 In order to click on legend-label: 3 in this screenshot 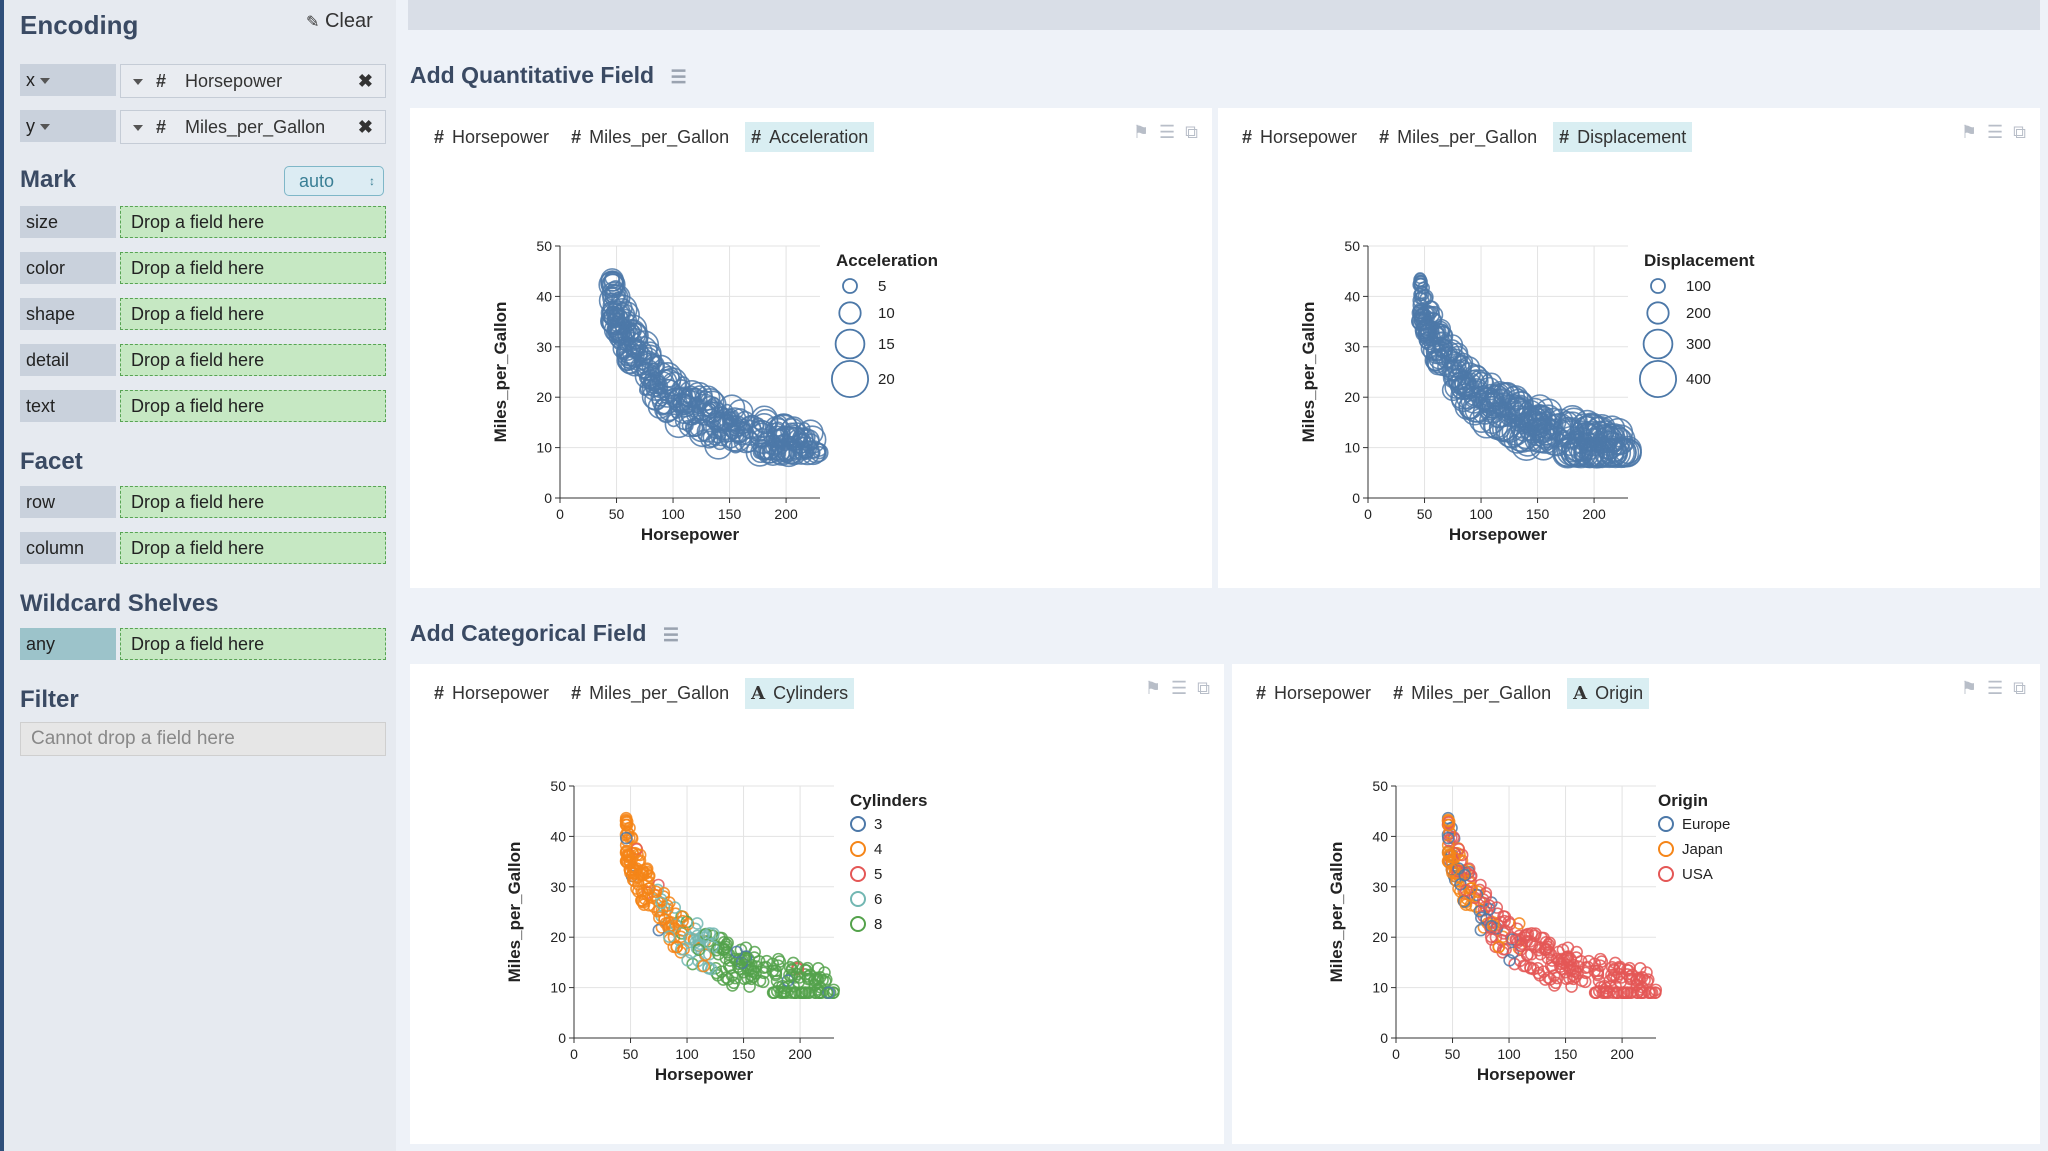, I will do `click(878, 824)`.